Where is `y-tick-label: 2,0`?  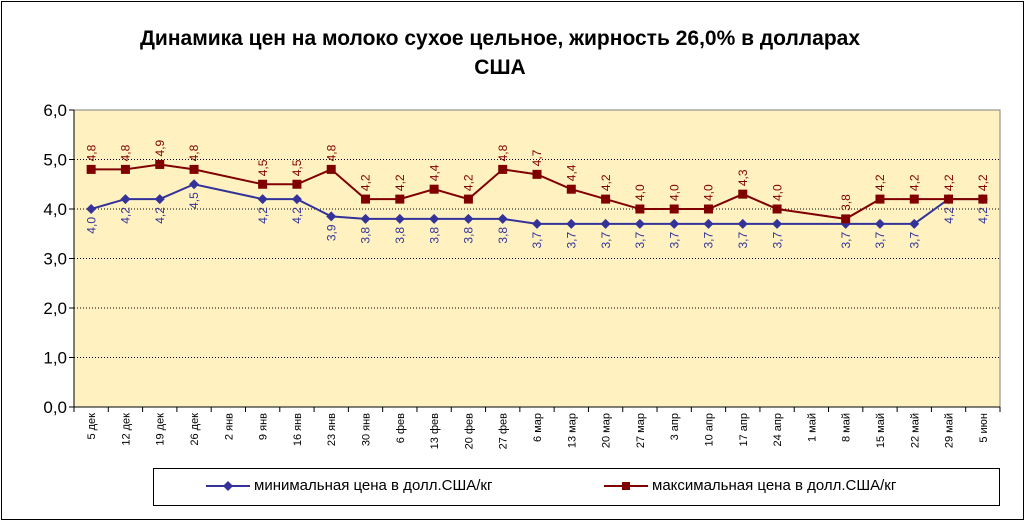 y-tick-label: 2,0 is located at coordinates (55, 308).